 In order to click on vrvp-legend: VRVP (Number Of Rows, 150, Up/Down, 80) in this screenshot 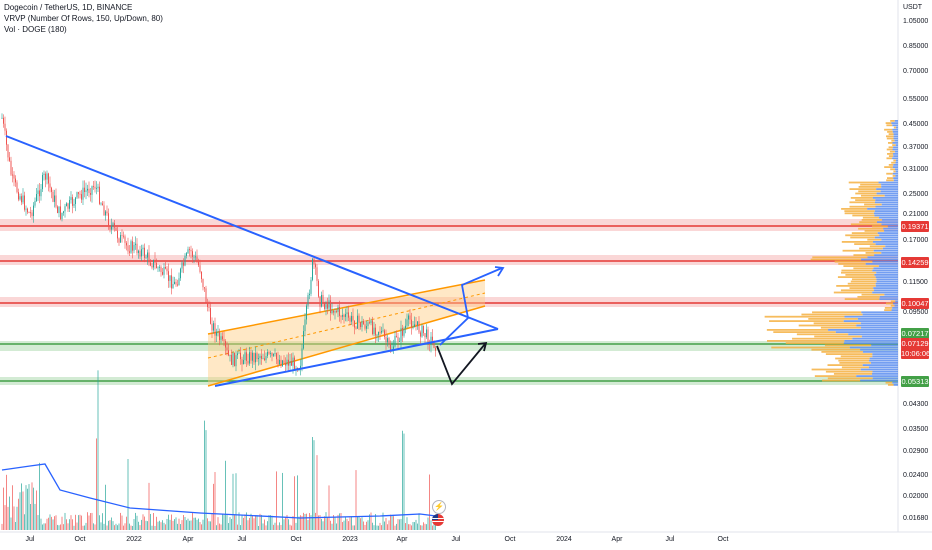, I will do `click(83, 18)`.